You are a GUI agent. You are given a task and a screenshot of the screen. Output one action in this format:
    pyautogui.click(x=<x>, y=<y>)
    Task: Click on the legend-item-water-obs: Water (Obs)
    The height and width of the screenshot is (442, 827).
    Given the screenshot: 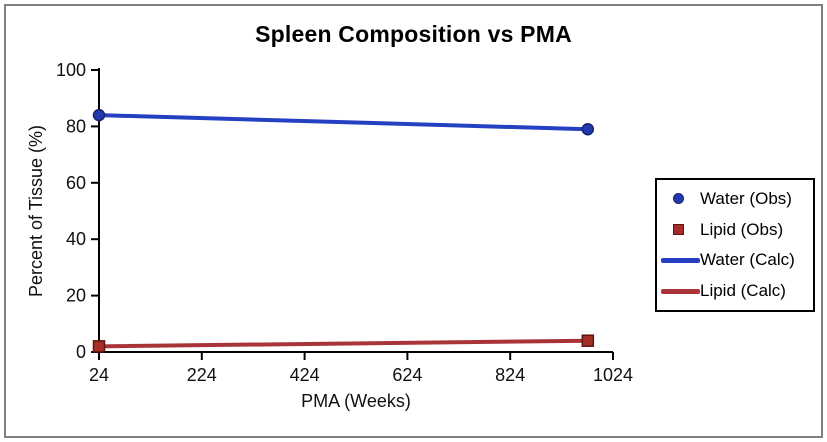 What is the action you would take?
    pyautogui.click(x=735, y=199)
    